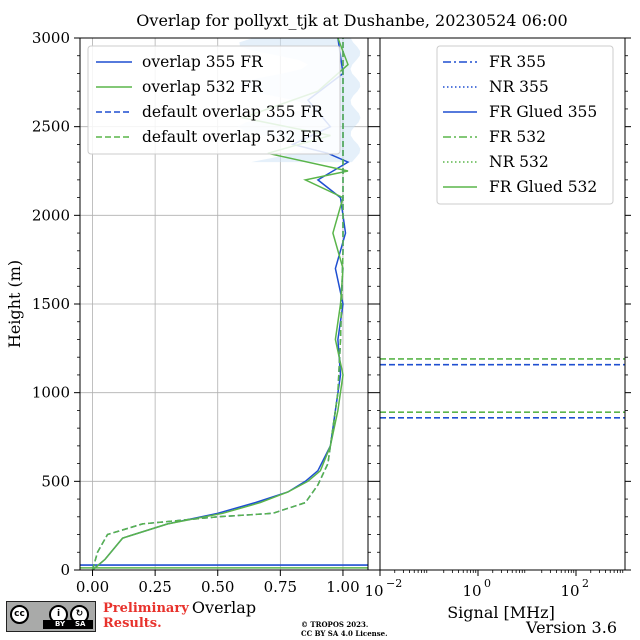 The image size is (640, 640). I want to click on preliminary-results-note: Preliminary Results., so click(146, 616).